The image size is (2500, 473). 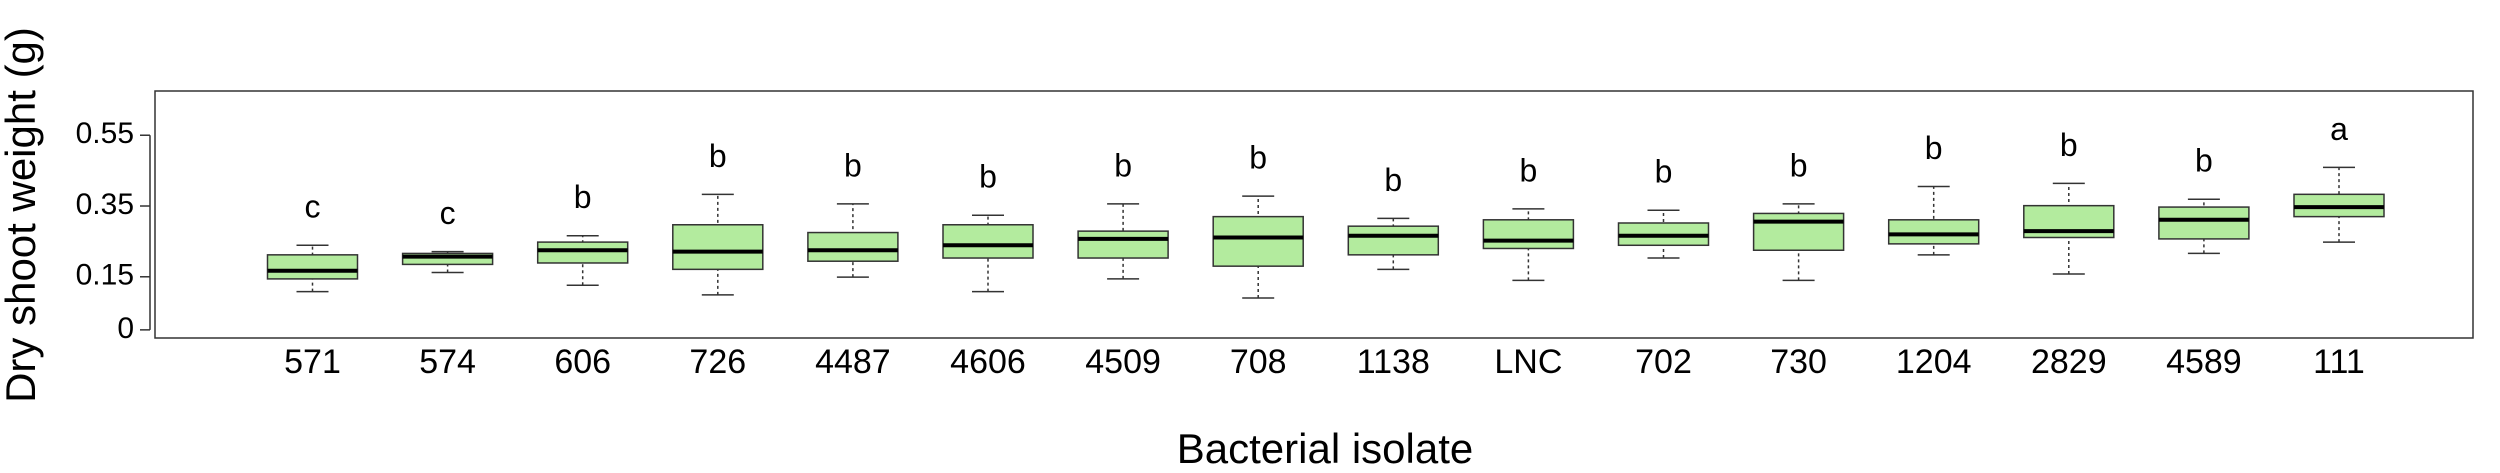 What do you see at coordinates (582, 362) in the screenshot?
I see `x-tick-label: 606` at bounding box center [582, 362].